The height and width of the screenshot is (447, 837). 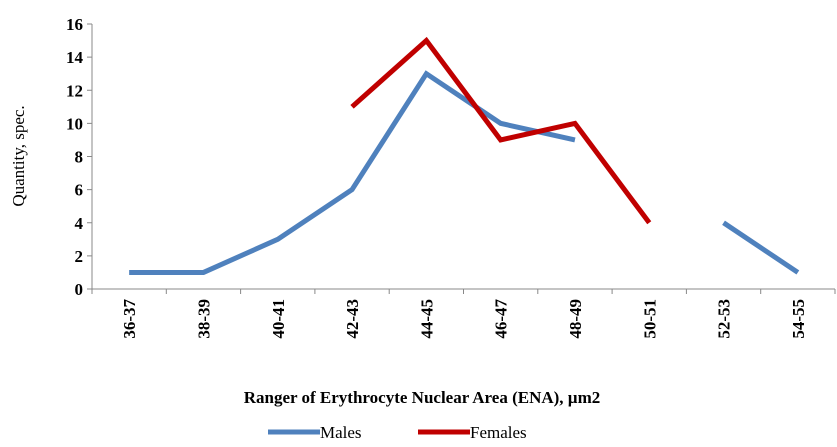 What do you see at coordinates (79, 223) in the screenshot?
I see `y-tick-label: 4` at bounding box center [79, 223].